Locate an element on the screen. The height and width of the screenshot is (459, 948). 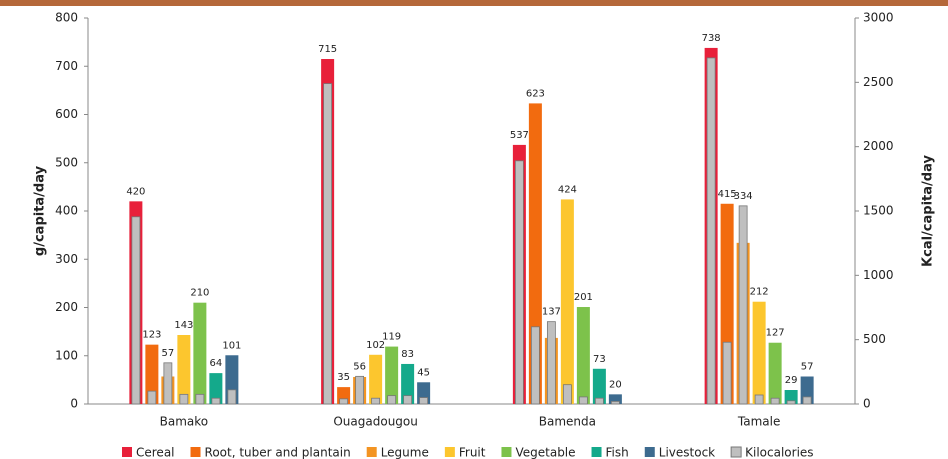
y2-tick-label: 500 is located at coordinates (874, 339).